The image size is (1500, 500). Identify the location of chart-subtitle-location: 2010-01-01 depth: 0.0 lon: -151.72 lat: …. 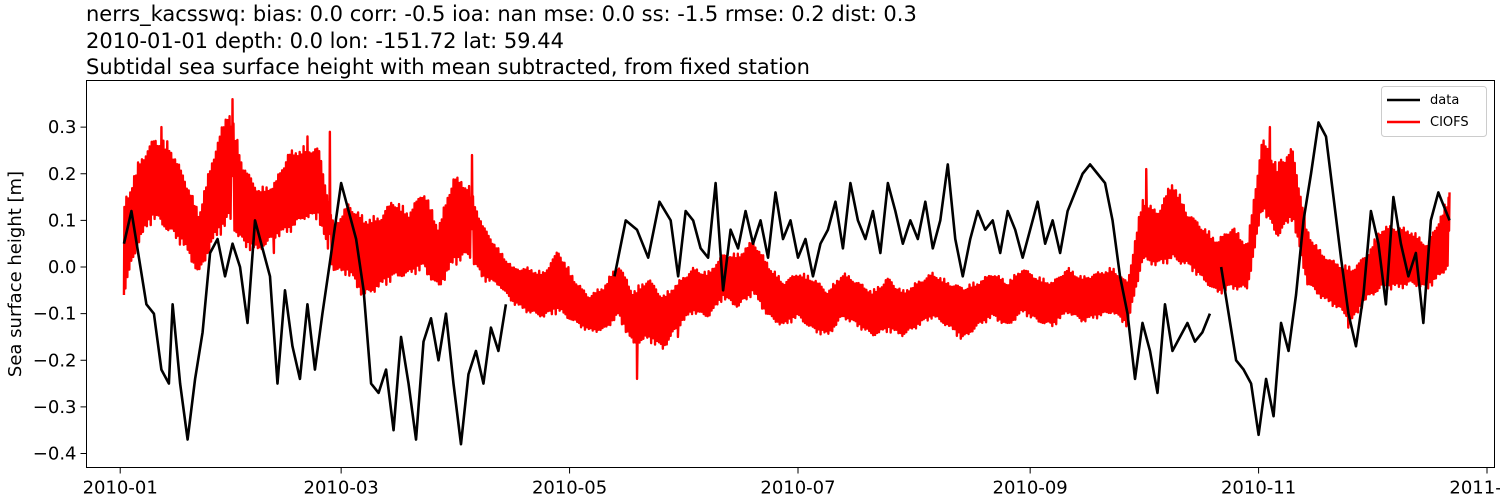
(325, 41).